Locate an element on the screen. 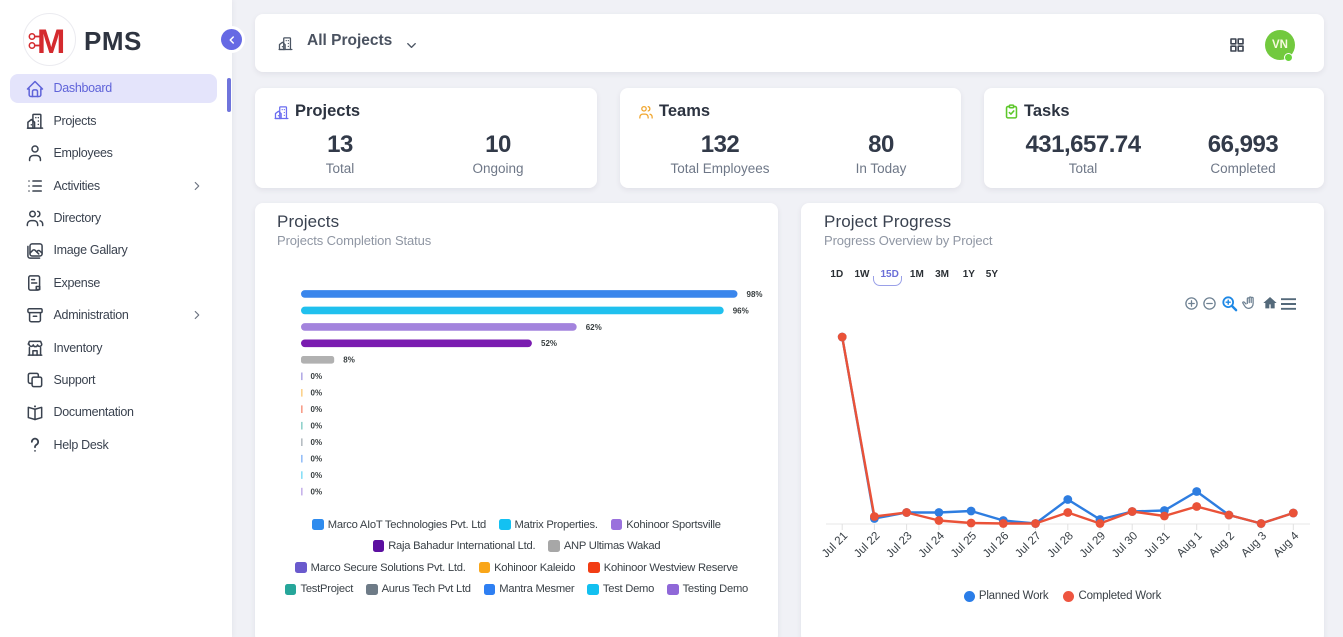 This screenshot has height=637, width=1343. svg-text: Jul 27 is located at coordinates (1028, 544).